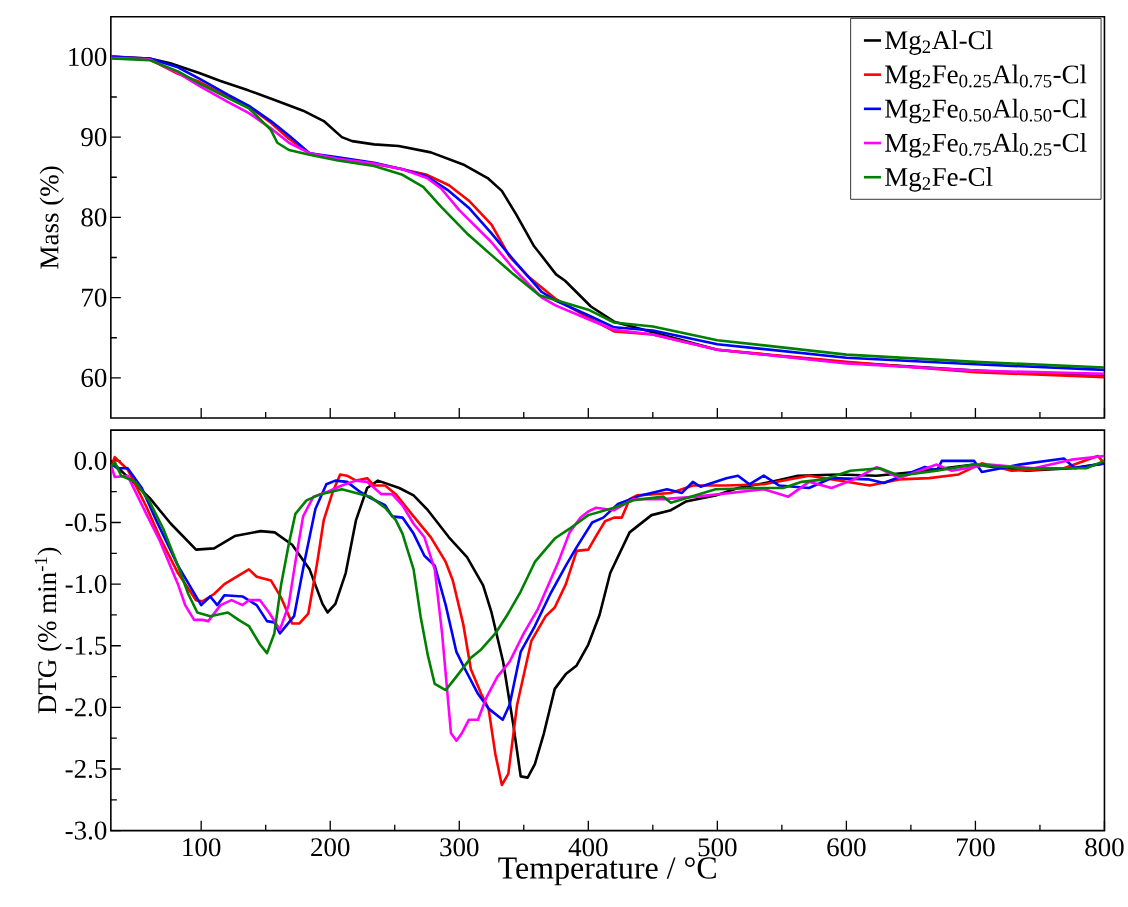 The width and height of the screenshot is (1128, 907). I want to click on x-tick-label: 100, so click(202, 847).